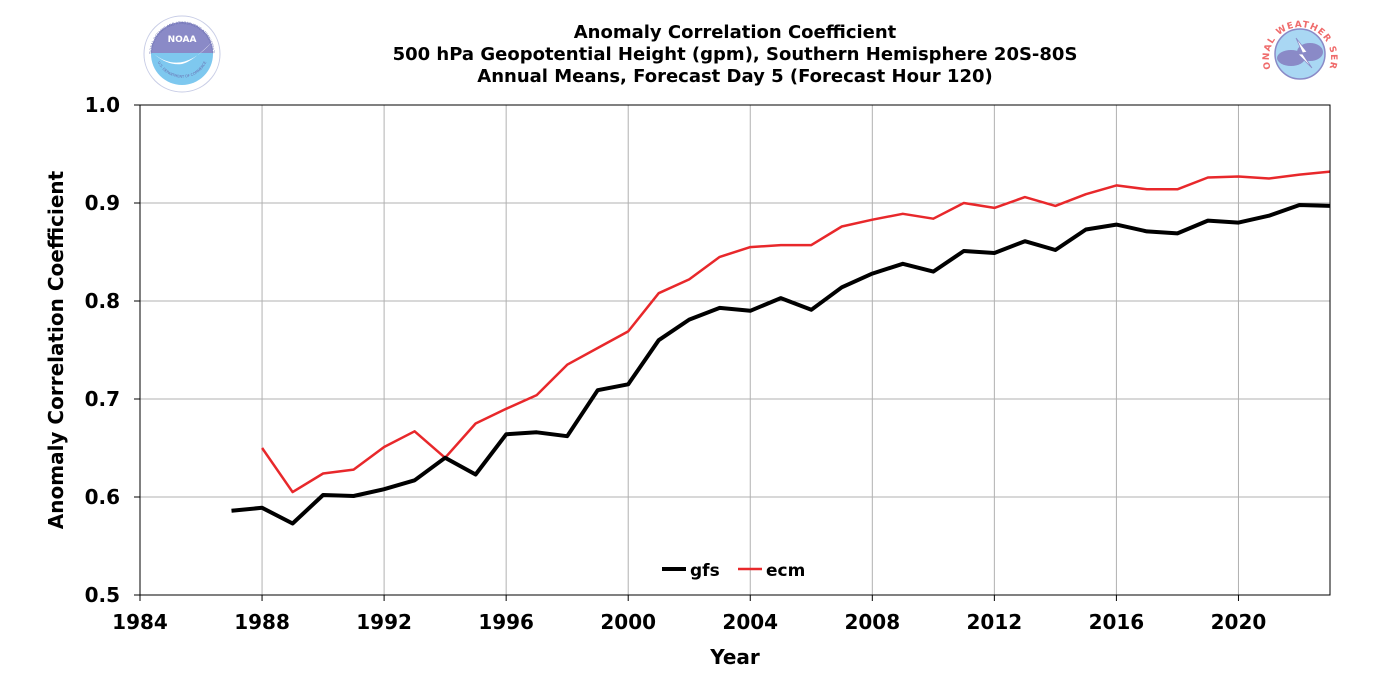 The image size is (1400, 700). Describe the element at coordinates (1117, 622) in the screenshot. I see `x-tick-label: 2016` at that location.